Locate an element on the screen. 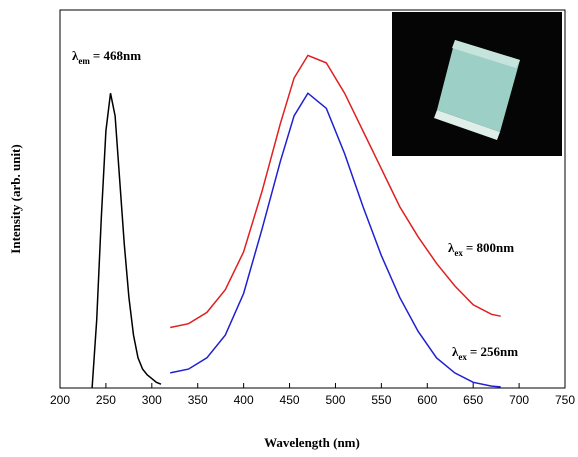  x-tick-label: 750 is located at coordinates (565, 400).